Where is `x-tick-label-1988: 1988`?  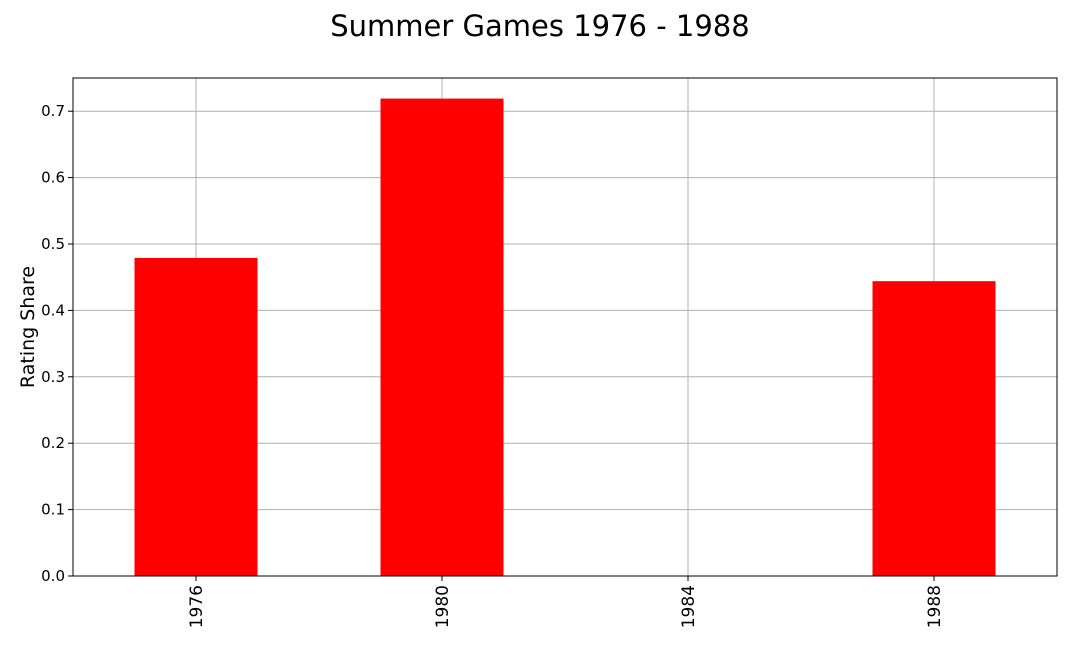 x-tick-label-1988: 1988 is located at coordinates (935, 606).